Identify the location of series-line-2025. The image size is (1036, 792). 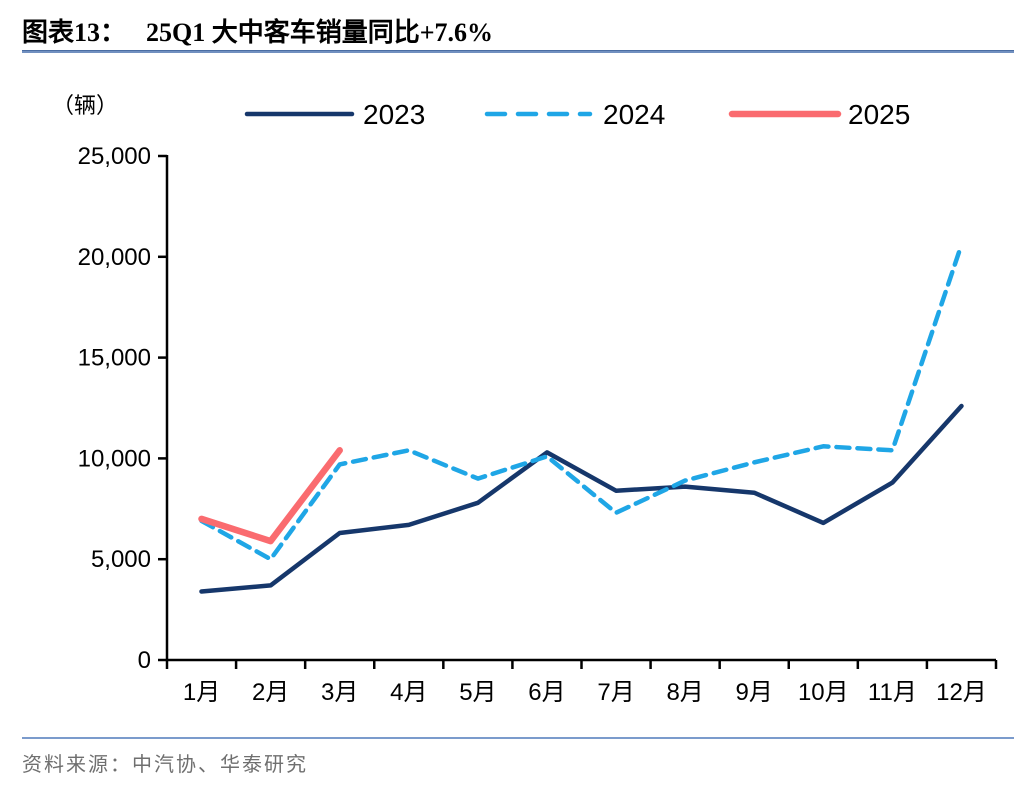
(270, 496).